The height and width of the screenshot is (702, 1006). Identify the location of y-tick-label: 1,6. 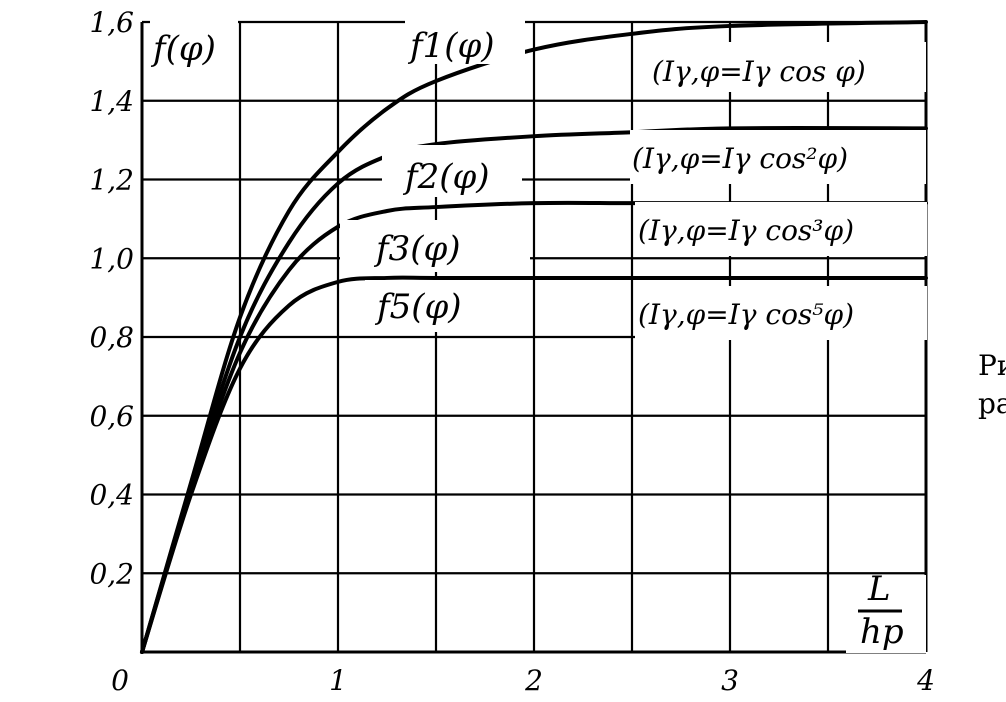
(111, 22).